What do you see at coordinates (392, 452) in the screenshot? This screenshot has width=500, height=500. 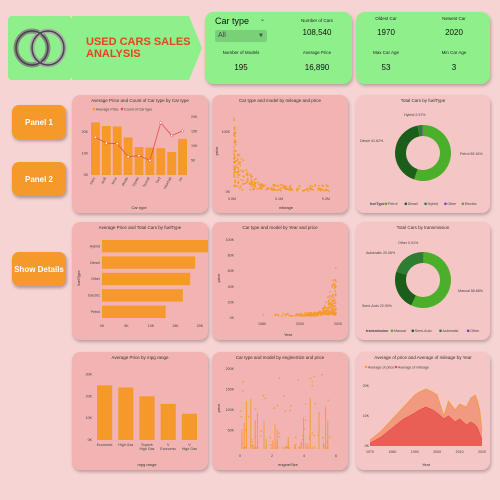 I see `x-tick-label: 1980` at bounding box center [392, 452].